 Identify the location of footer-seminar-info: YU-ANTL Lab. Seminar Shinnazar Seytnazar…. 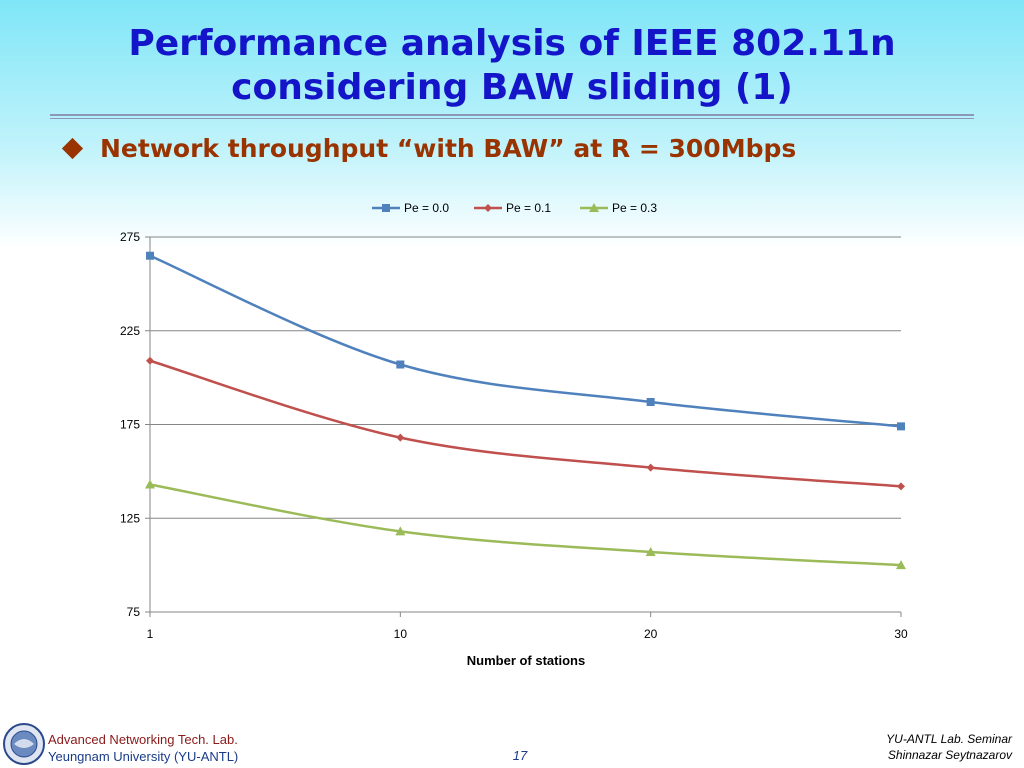
(949, 747).